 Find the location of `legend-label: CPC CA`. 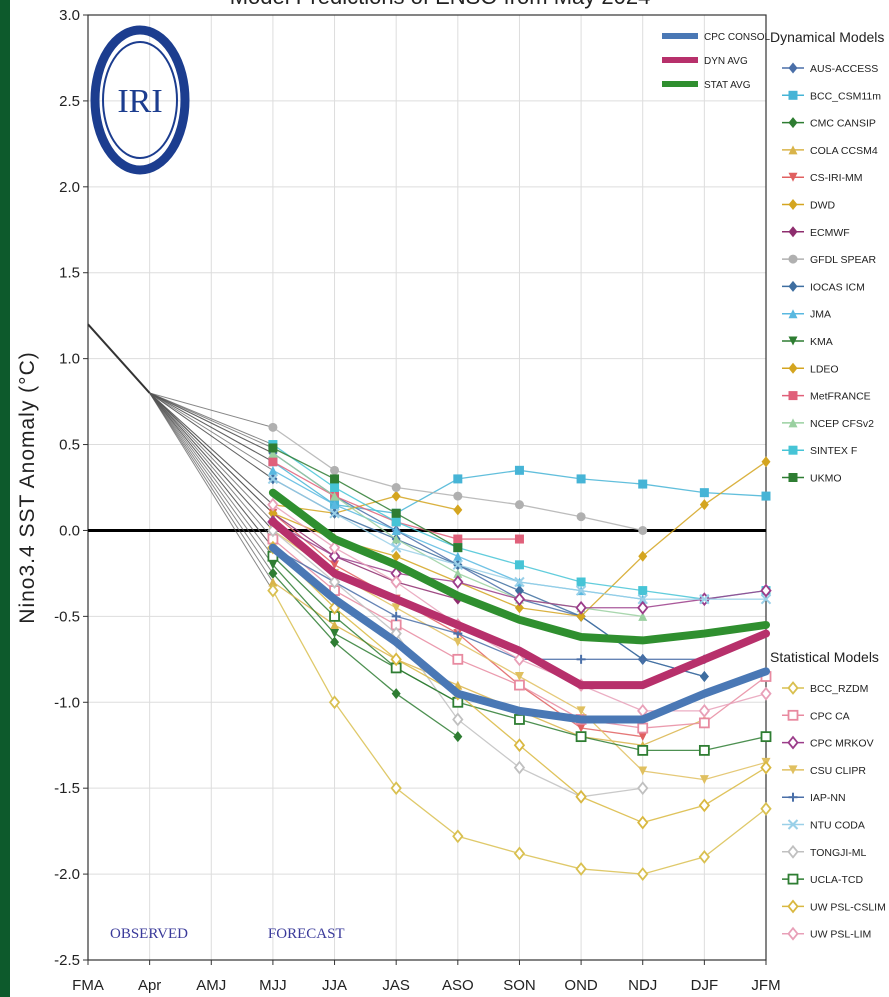

legend-label: CPC CA is located at coordinates (830, 716).